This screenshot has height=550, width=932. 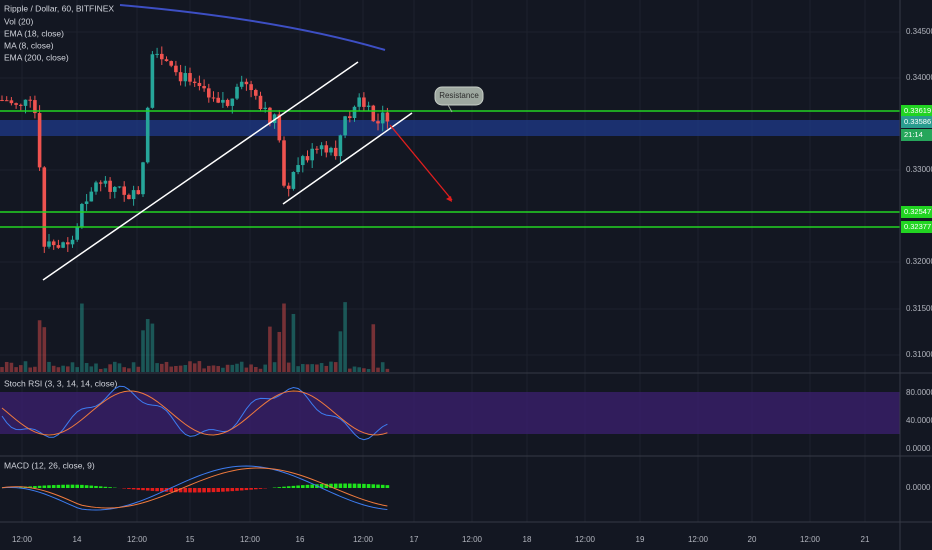 I want to click on time-label: 18, so click(x=527, y=539).